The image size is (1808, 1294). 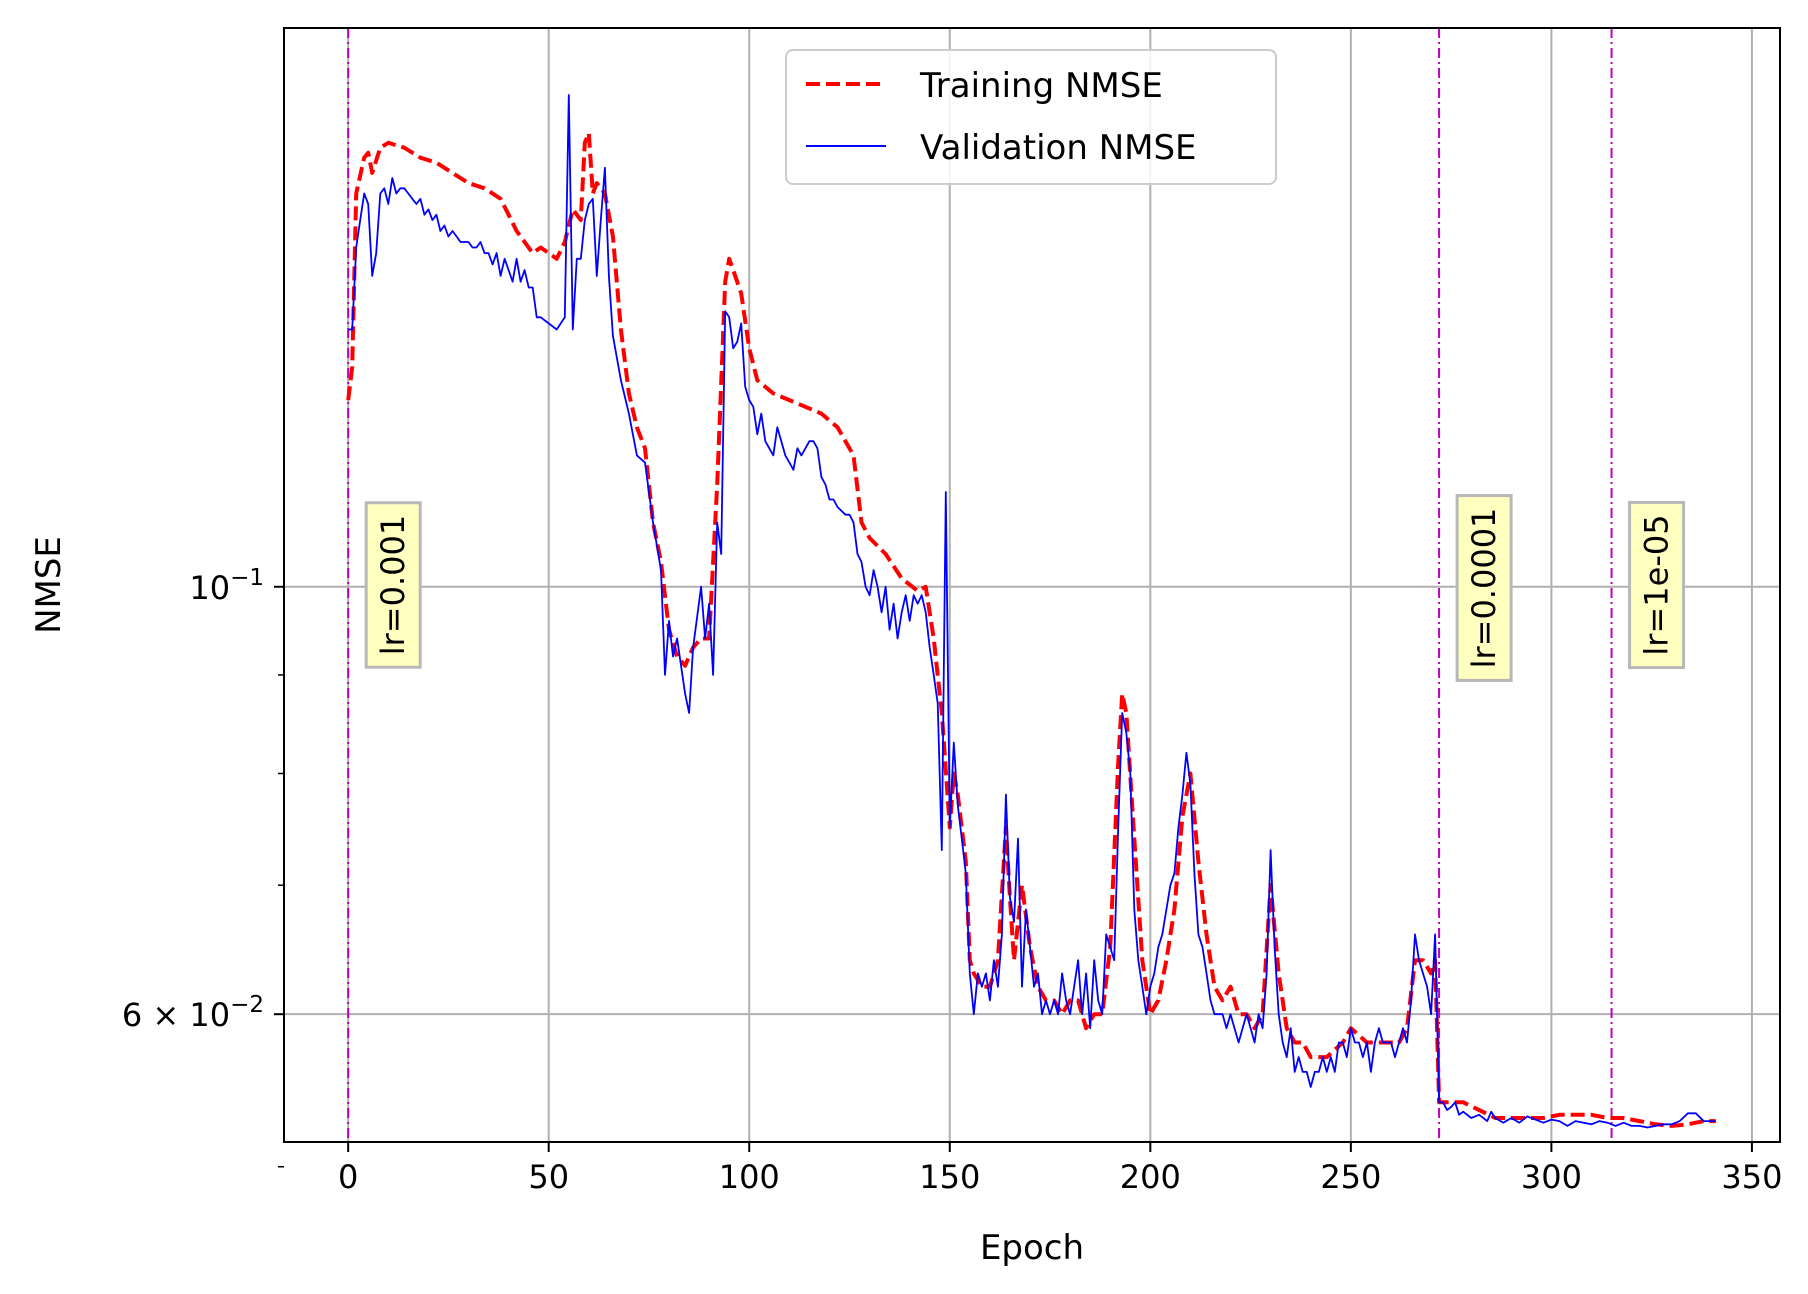 I want to click on x-tick-label: 150, so click(x=949, y=1177).